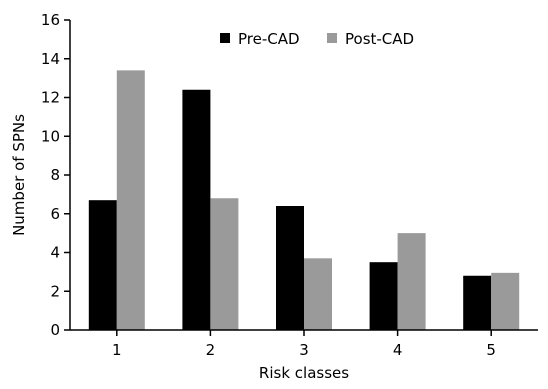 Image resolution: width=548 pixels, height=389 pixels. Describe the element at coordinates (50, 20) in the screenshot. I see `y-tick-label: 16` at that location.